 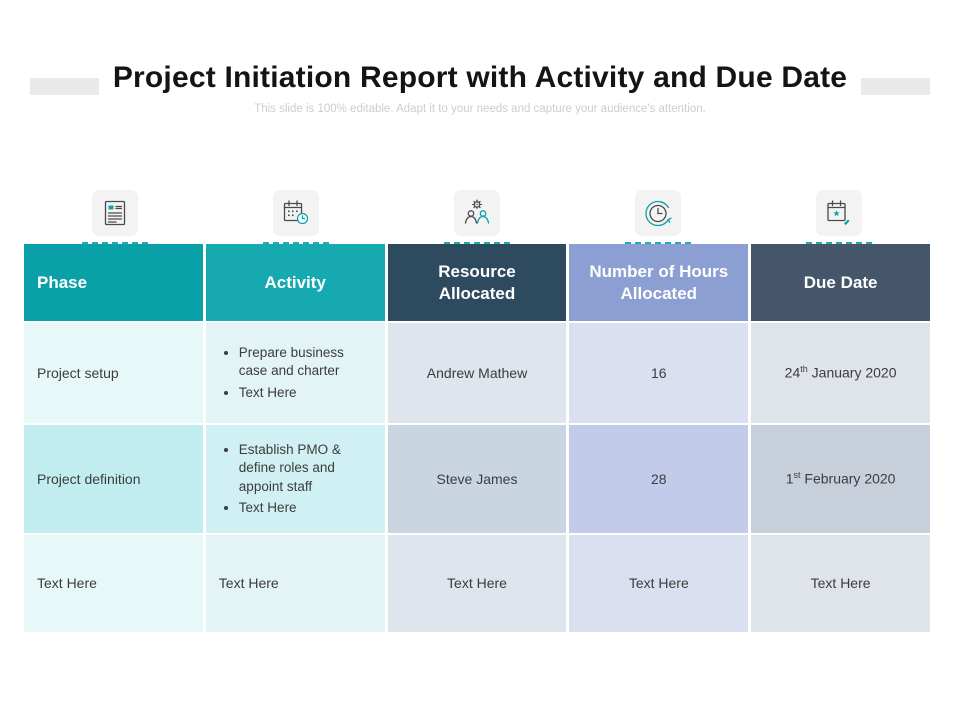 I want to click on header-activity: Activity, so click(x=295, y=282).